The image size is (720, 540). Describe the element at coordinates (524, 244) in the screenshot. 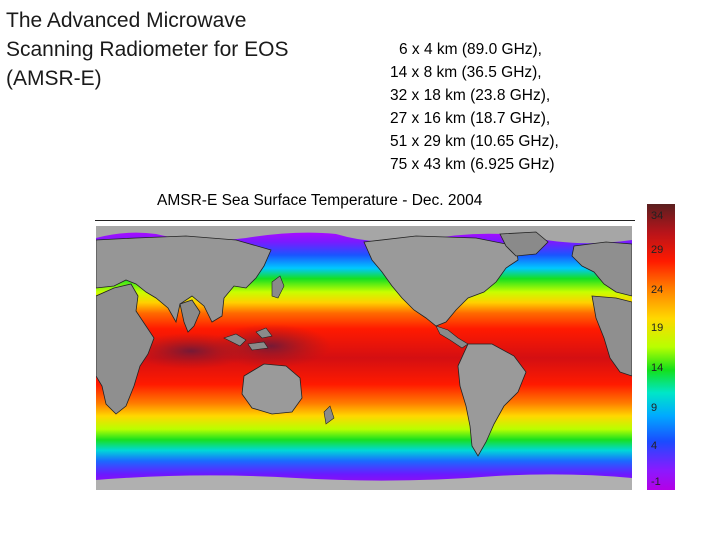

I see `land-greenland` at that location.